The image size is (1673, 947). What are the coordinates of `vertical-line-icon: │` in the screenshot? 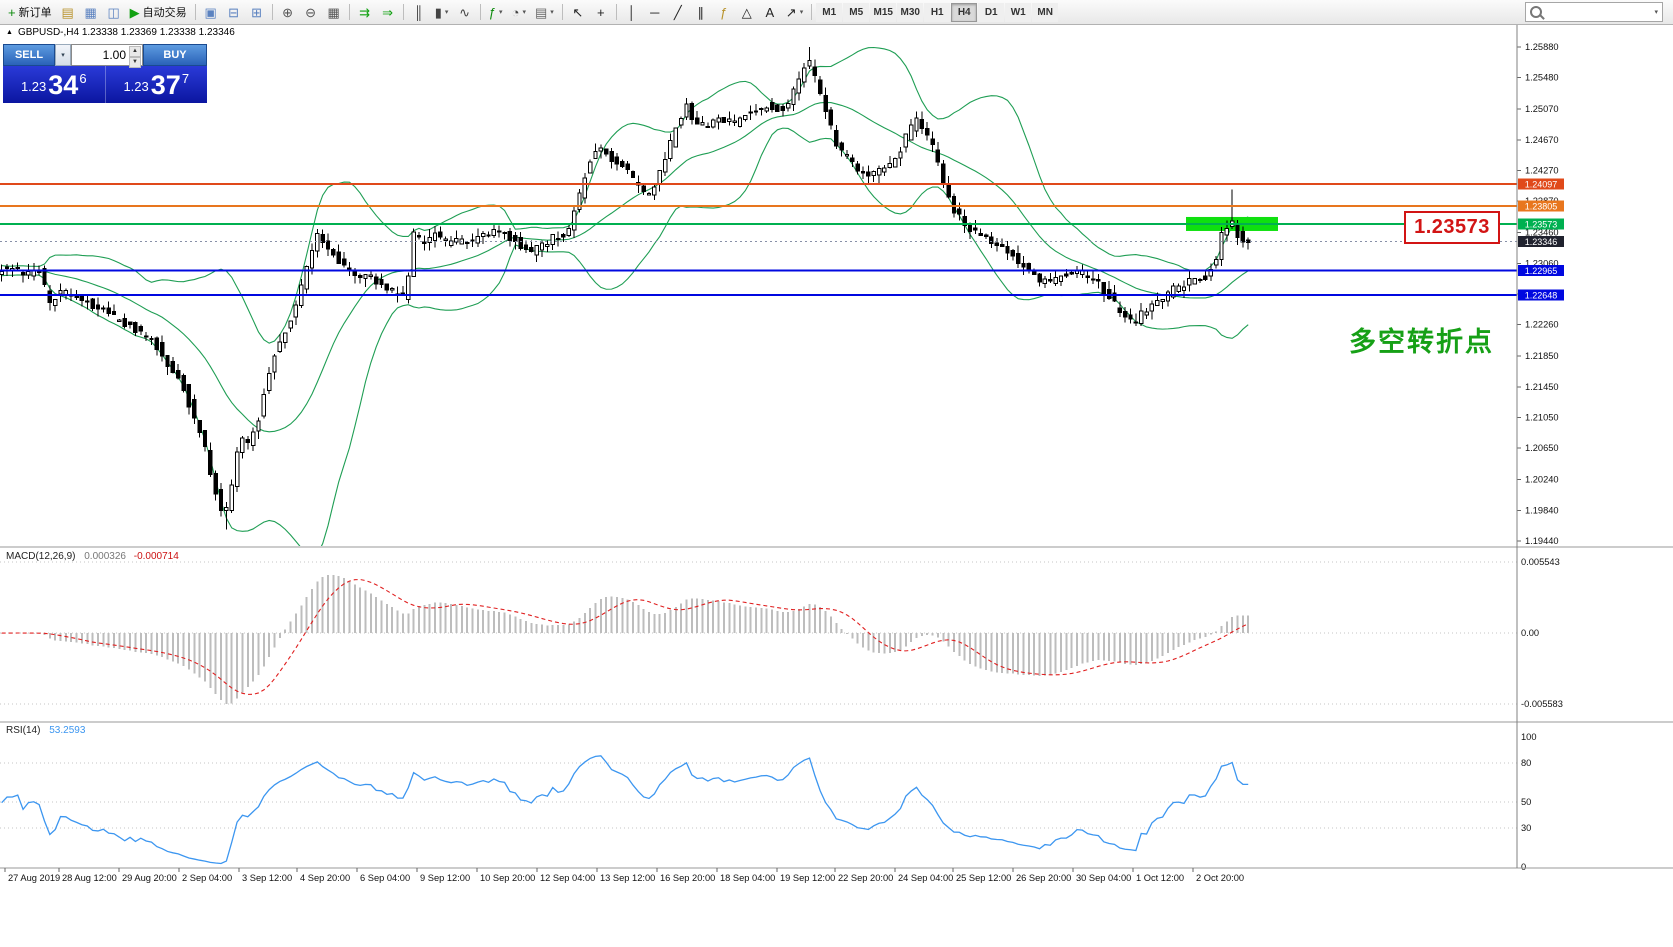 It's located at (631, 12).